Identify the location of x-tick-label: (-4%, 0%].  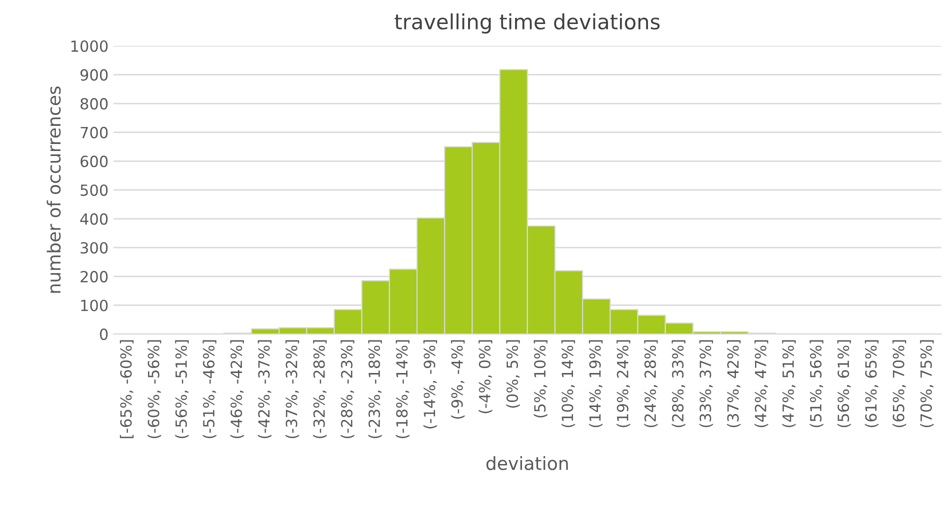
(485, 377).